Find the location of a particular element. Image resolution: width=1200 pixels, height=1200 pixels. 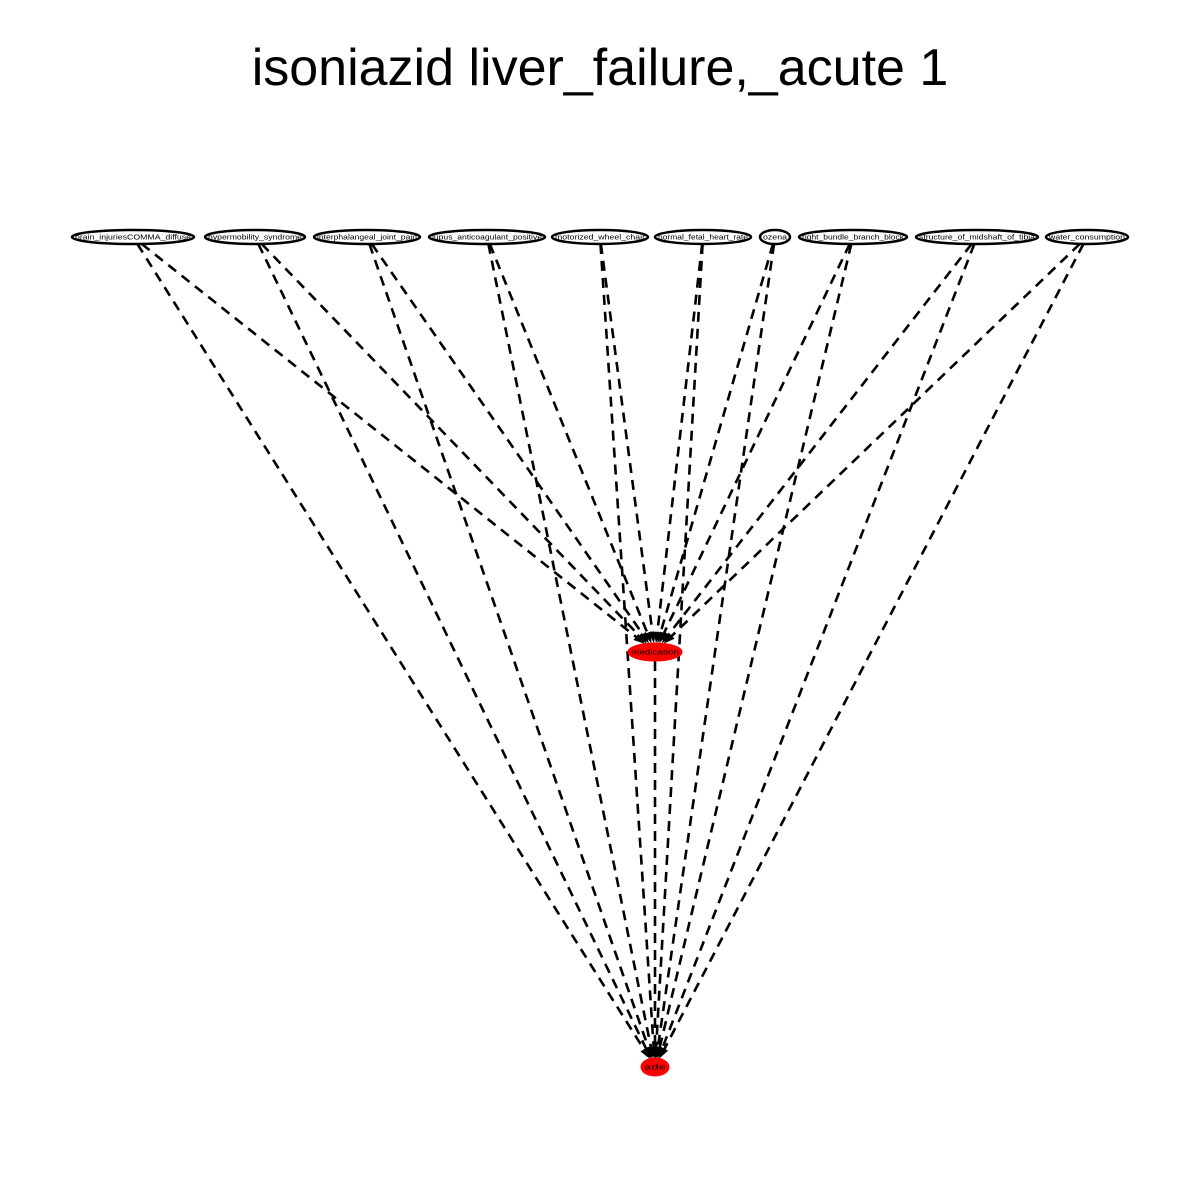

node-label: water_consumption is located at coordinates (1086, 238).